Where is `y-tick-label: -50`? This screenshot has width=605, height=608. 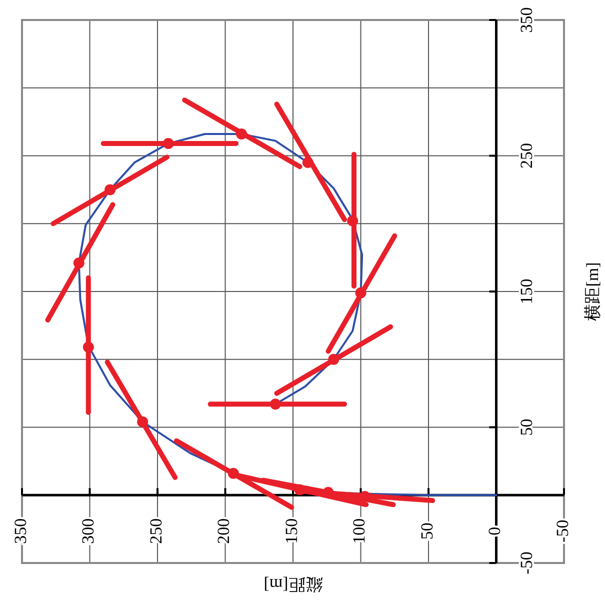 y-tick-label: -50 is located at coordinates (526, 563).